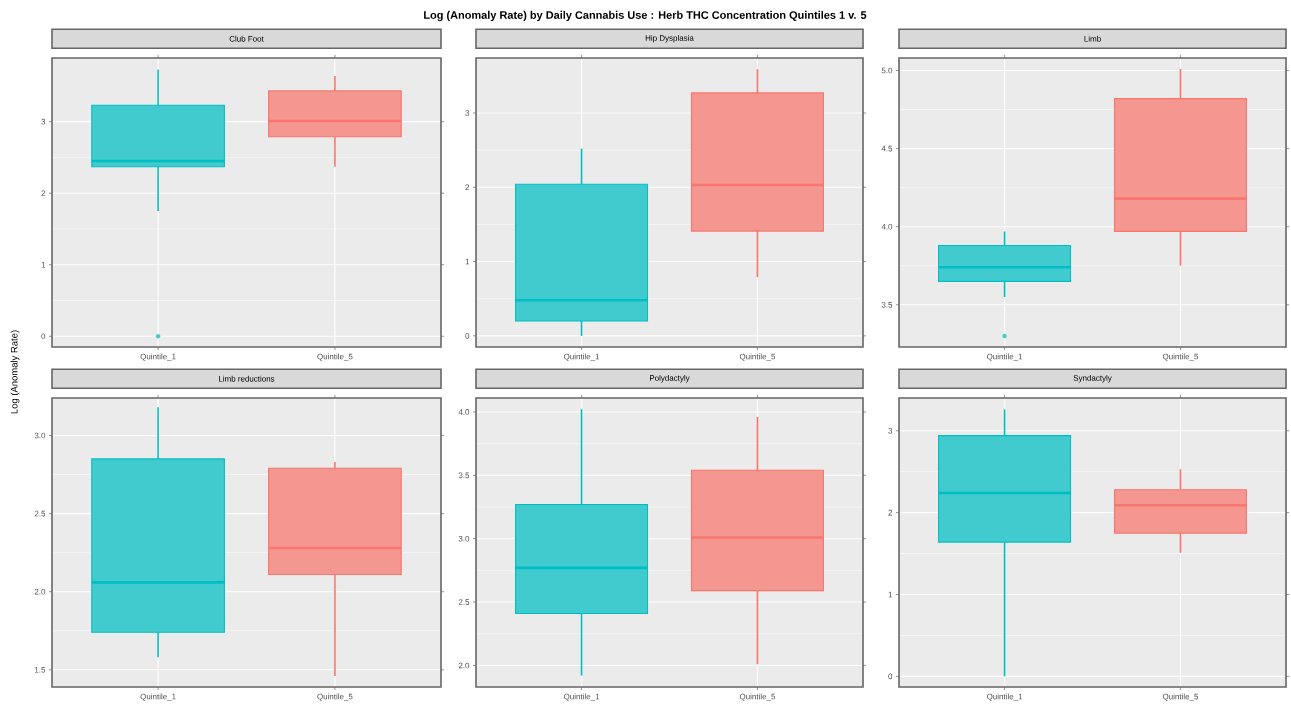  Describe the element at coordinates (645, 16) in the screenshot. I see `chart-title: Log (Anomaly Rate) by Daily Cannabis Use : Herb THC Concentration Quintiles 1 v. 5` at that location.